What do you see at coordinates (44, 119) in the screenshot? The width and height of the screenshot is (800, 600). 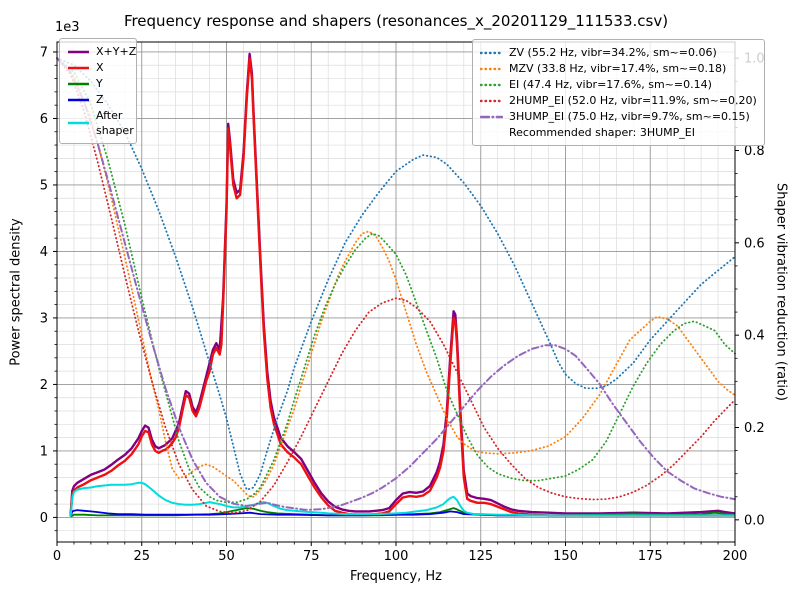 I see `y-left-tick-label: 6` at bounding box center [44, 119].